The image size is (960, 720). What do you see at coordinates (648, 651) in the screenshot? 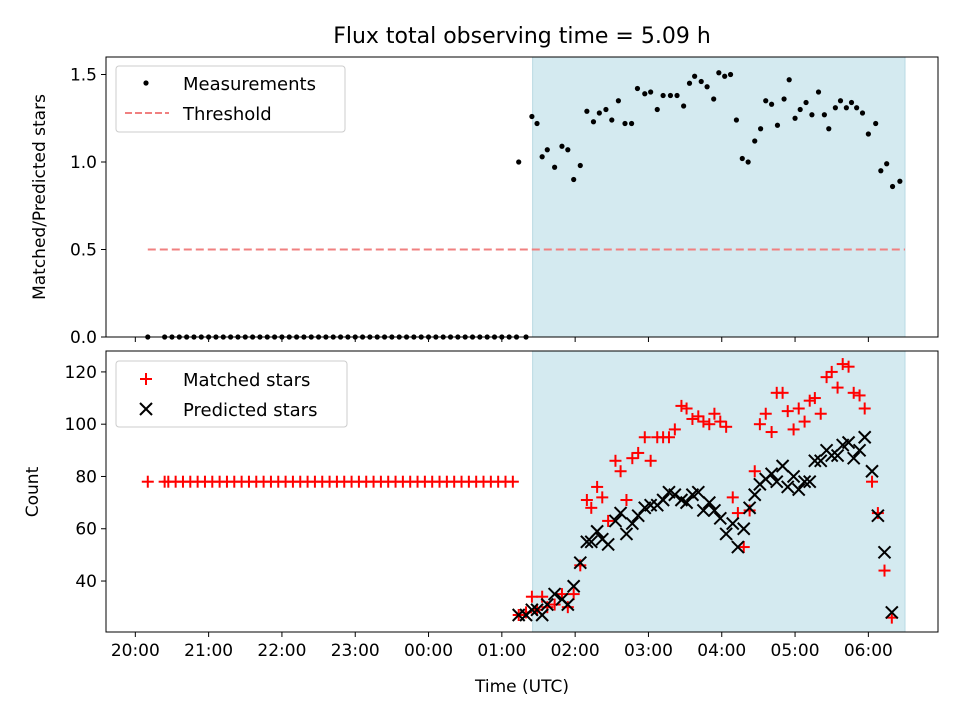
I see `x-tick-label: 03:00` at bounding box center [648, 651].